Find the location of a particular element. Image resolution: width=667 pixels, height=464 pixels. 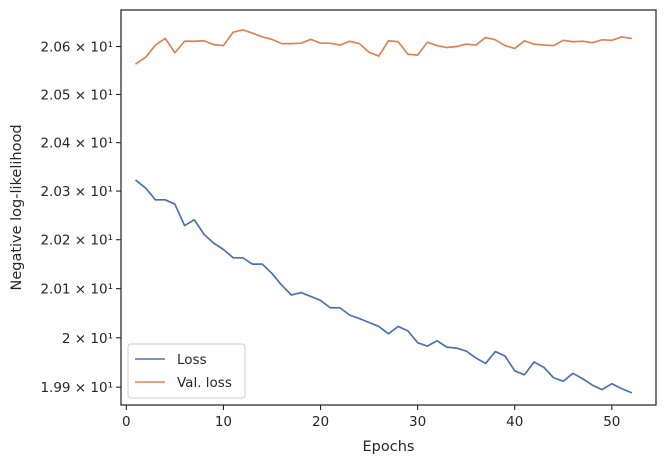

y-tick-label: 2.04 × 10¹ is located at coordinates (76, 144).